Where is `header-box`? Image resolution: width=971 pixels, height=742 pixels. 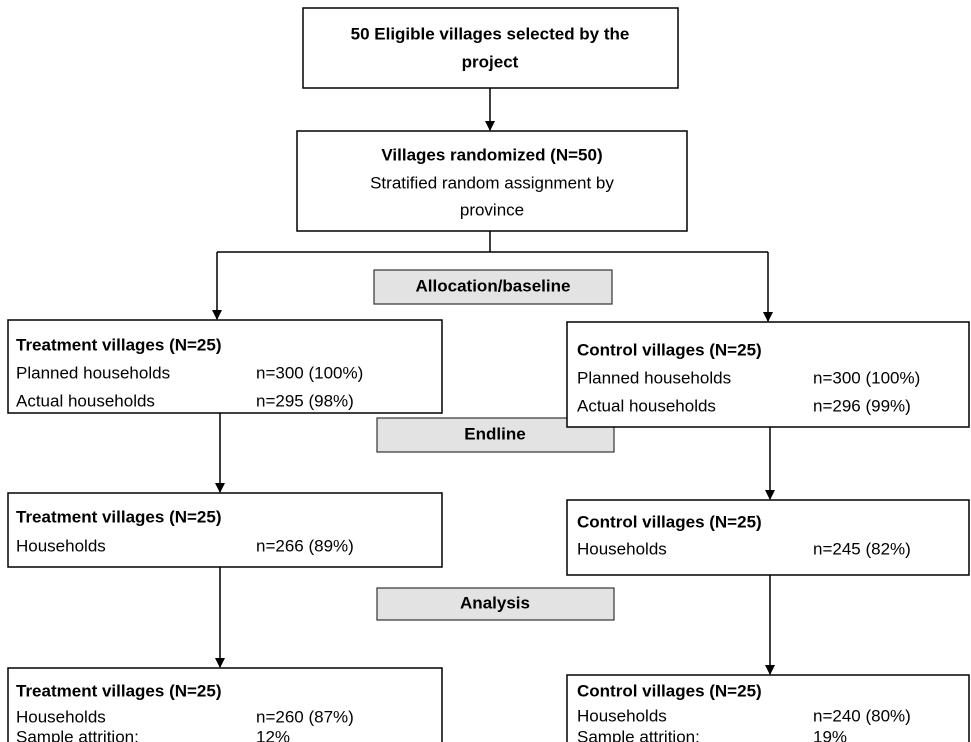 header-box is located at coordinates (490, 48).